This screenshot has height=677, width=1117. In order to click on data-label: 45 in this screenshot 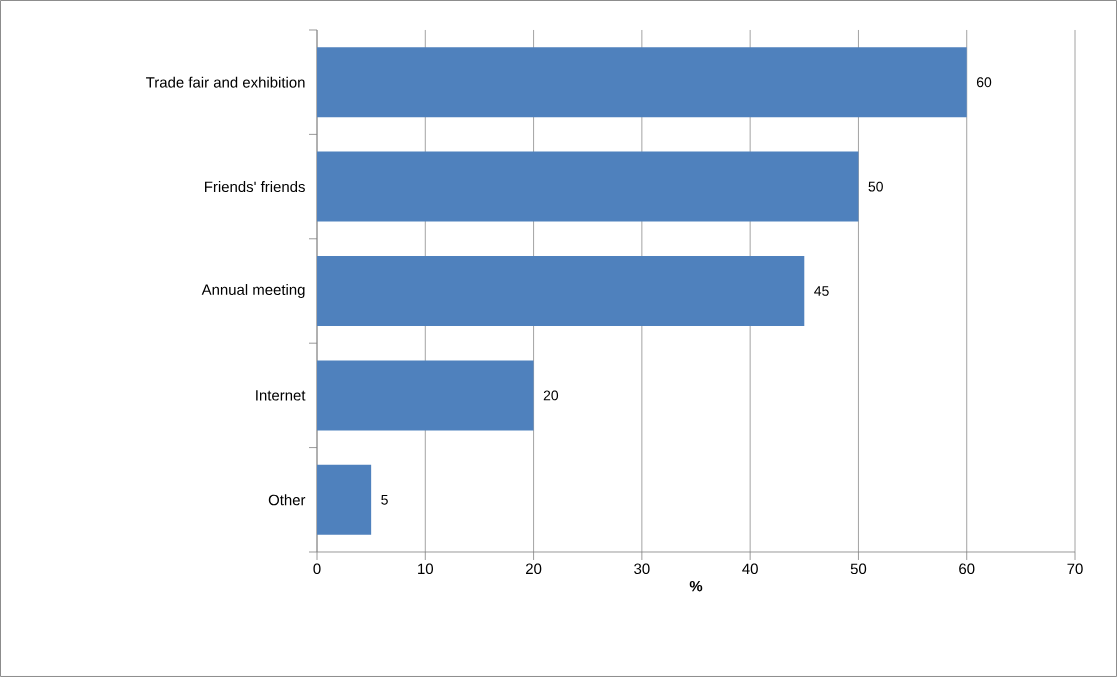, I will do `click(821, 291)`.